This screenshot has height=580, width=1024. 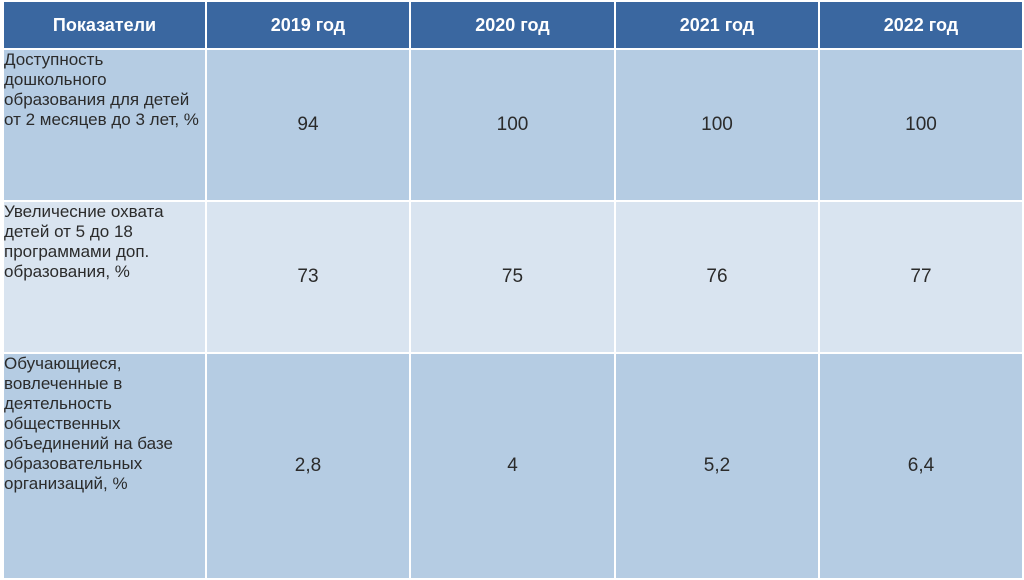 What do you see at coordinates (308, 125) in the screenshot?
I see `value-cell: 94` at bounding box center [308, 125].